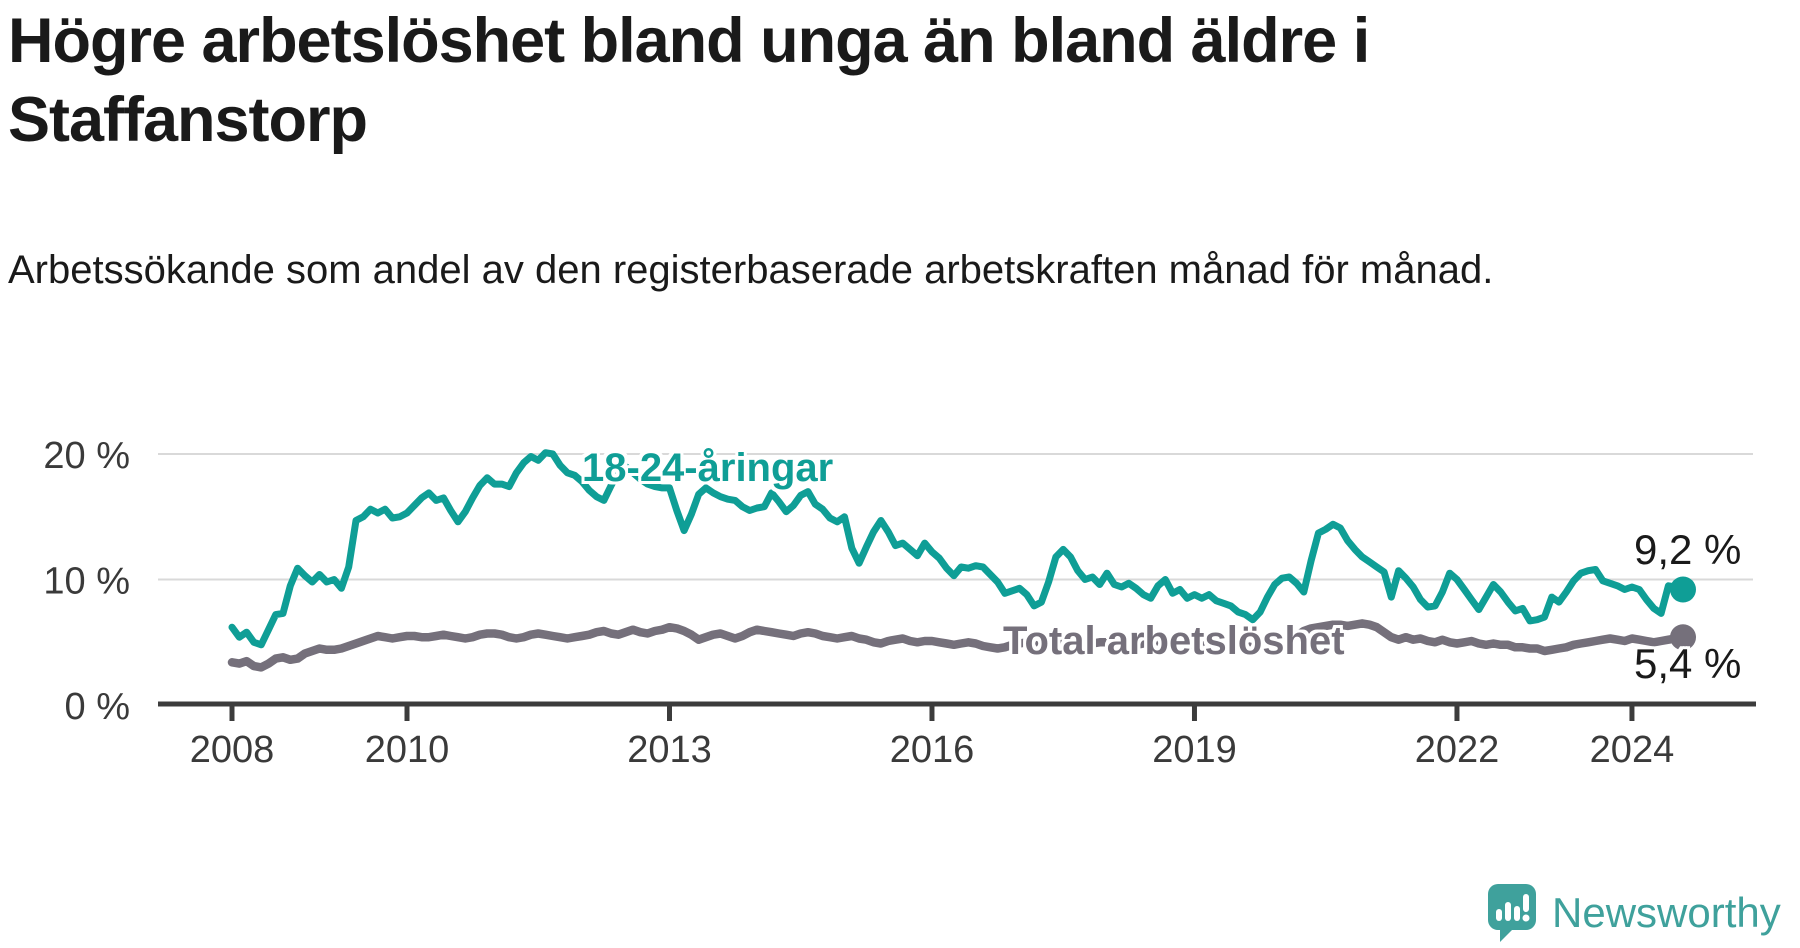 The width and height of the screenshot is (1800, 948). What do you see at coordinates (957, 645) in the screenshot?
I see `series-line-total` at bounding box center [957, 645].